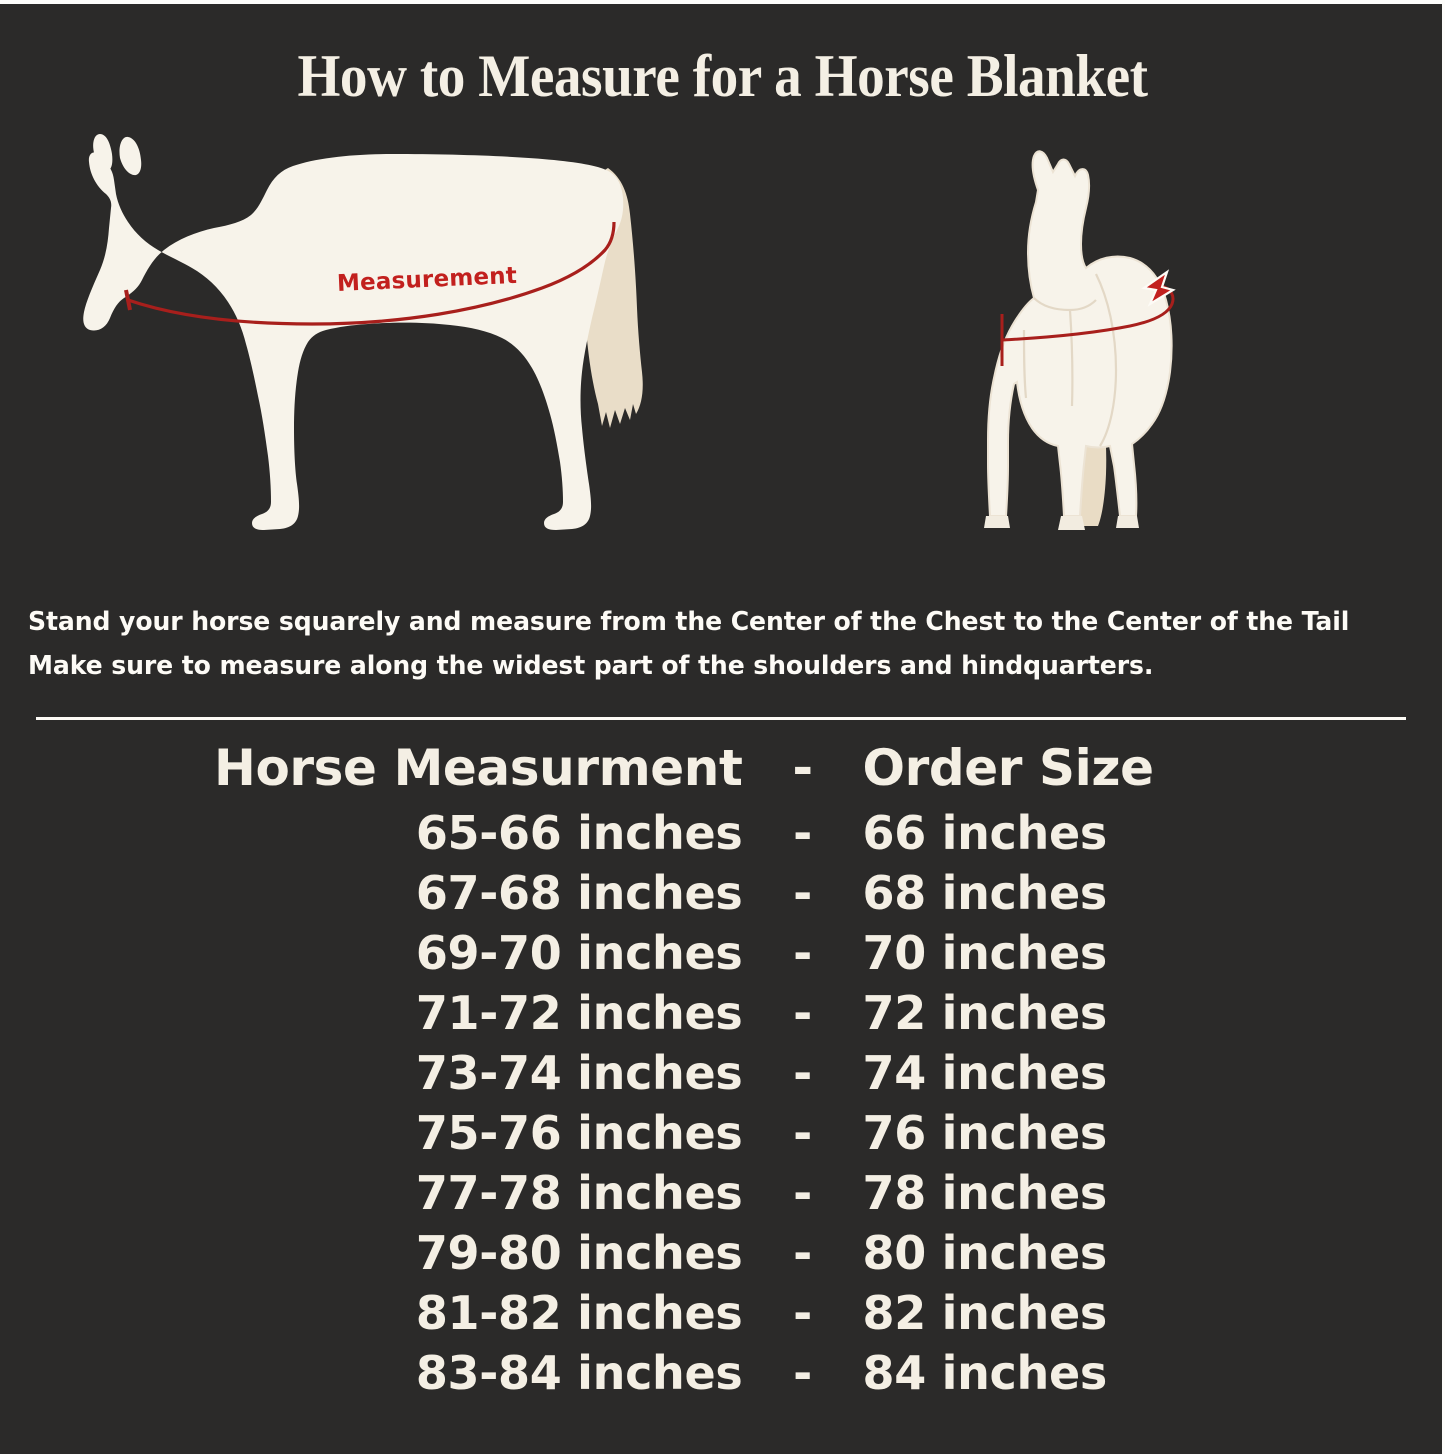 This screenshot has height=1454, width=1445. Describe the element at coordinates (579, 1073) in the screenshot. I see `row-measurement: 73-74 inches` at that location.